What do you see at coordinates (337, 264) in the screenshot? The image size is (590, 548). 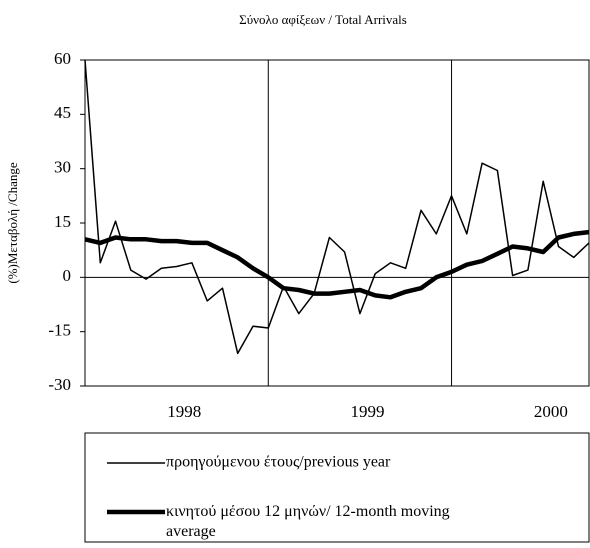 I see `series-line` at bounding box center [337, 264].